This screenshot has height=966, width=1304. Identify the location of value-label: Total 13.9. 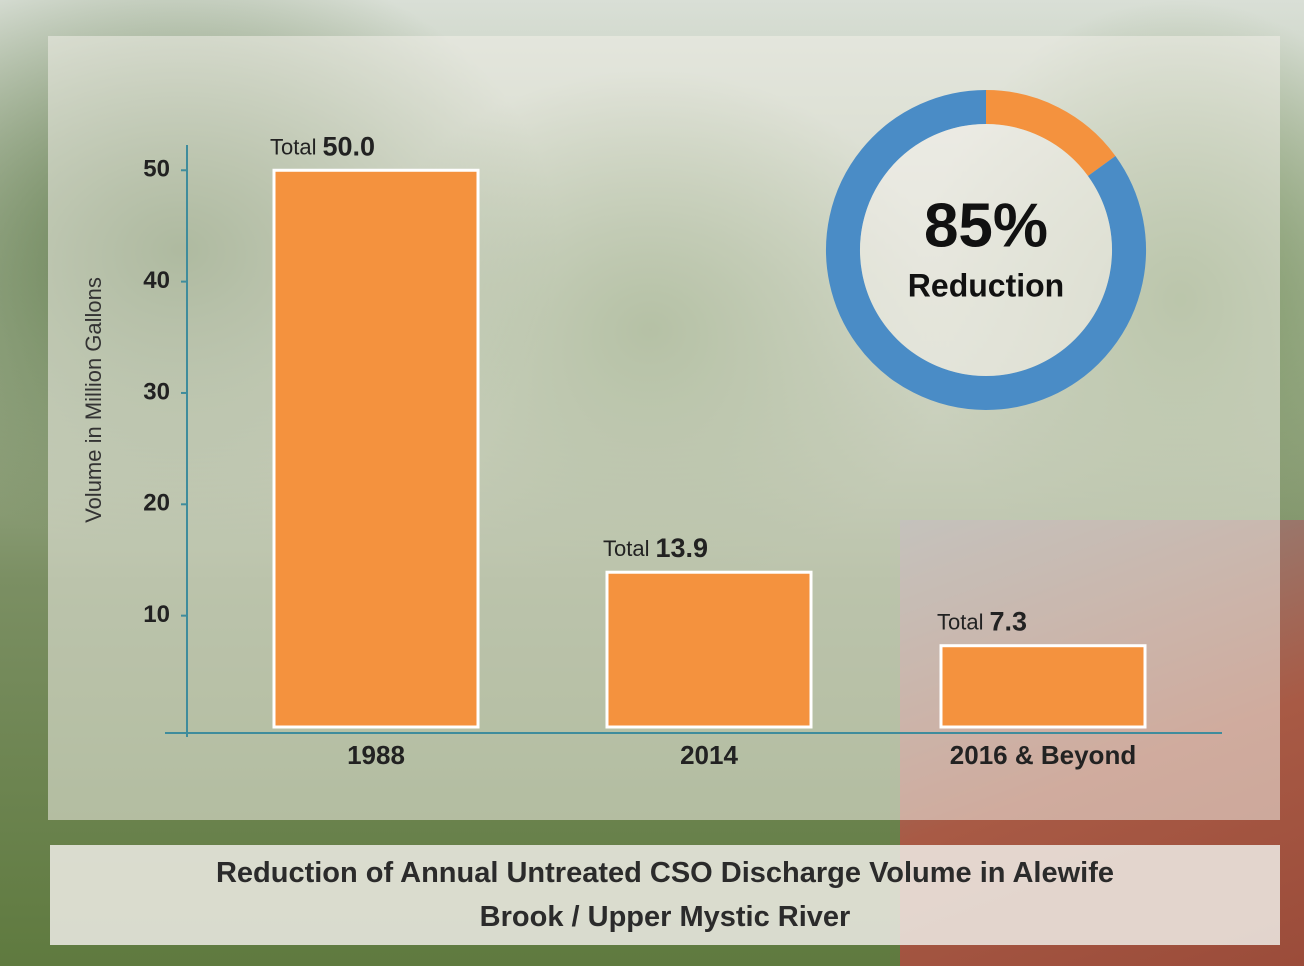
(655, 548).